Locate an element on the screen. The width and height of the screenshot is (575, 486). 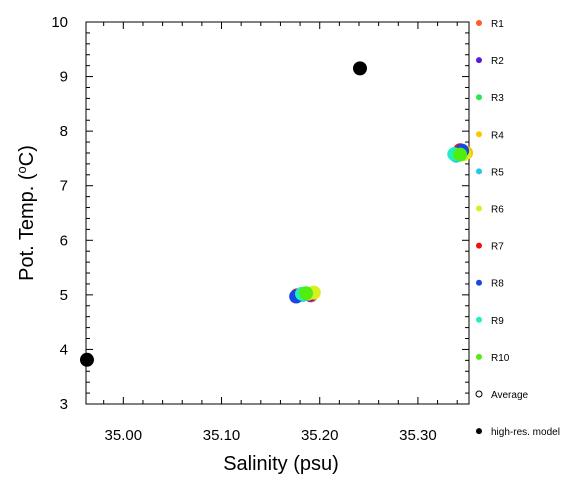
legend-label-r8: R8 is located at coordinates (497, 284).